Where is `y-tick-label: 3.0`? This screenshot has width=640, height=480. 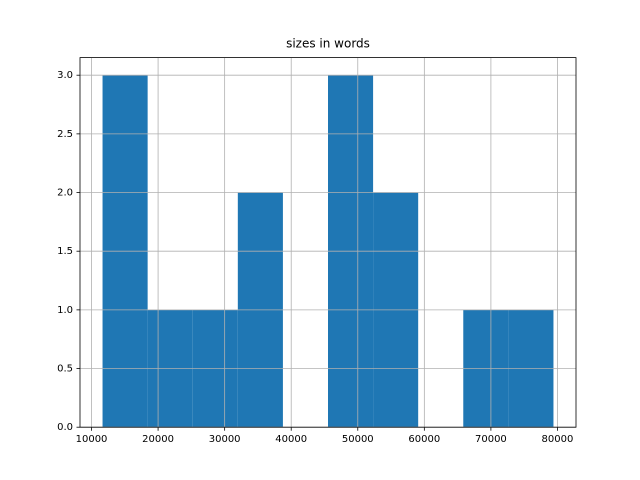 y-tick-label: 3.0 is located at coordinates (65, 75).